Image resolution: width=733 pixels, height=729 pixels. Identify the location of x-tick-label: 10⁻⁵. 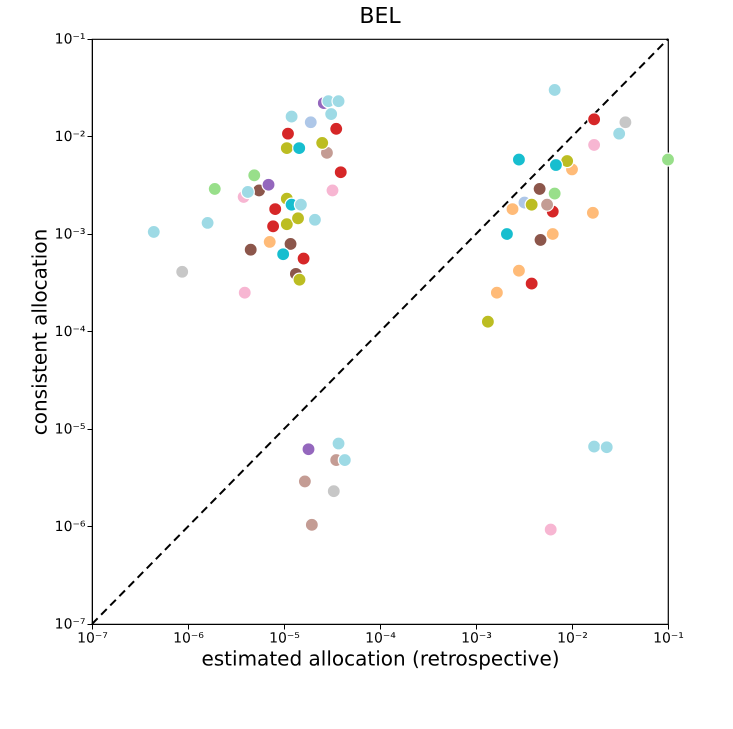
(284, 638).